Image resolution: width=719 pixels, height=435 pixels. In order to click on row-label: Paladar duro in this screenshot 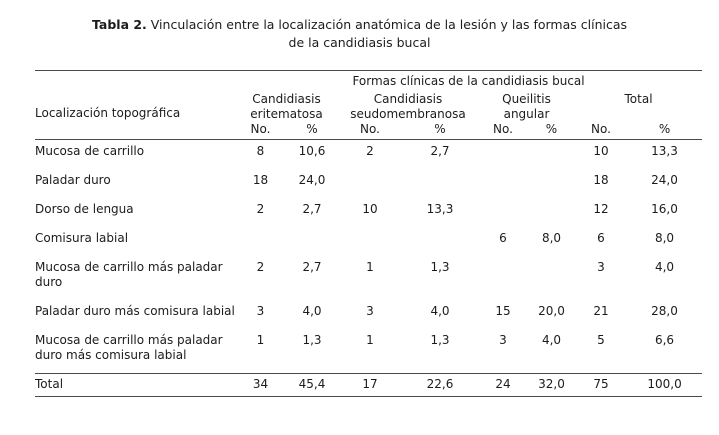, I will do `click(73, 180)`.